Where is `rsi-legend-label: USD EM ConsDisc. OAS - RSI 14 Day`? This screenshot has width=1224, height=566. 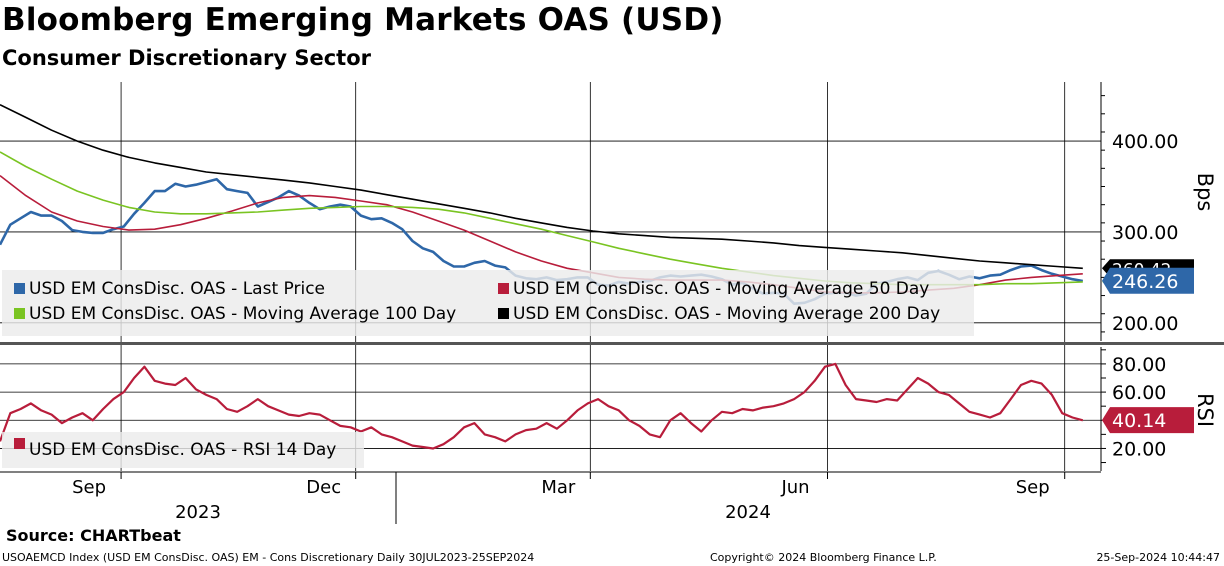
rsi-legend-label: USD EM ConsDisc. OAS - RSI 14 Day is located at coordinates (182, 450).